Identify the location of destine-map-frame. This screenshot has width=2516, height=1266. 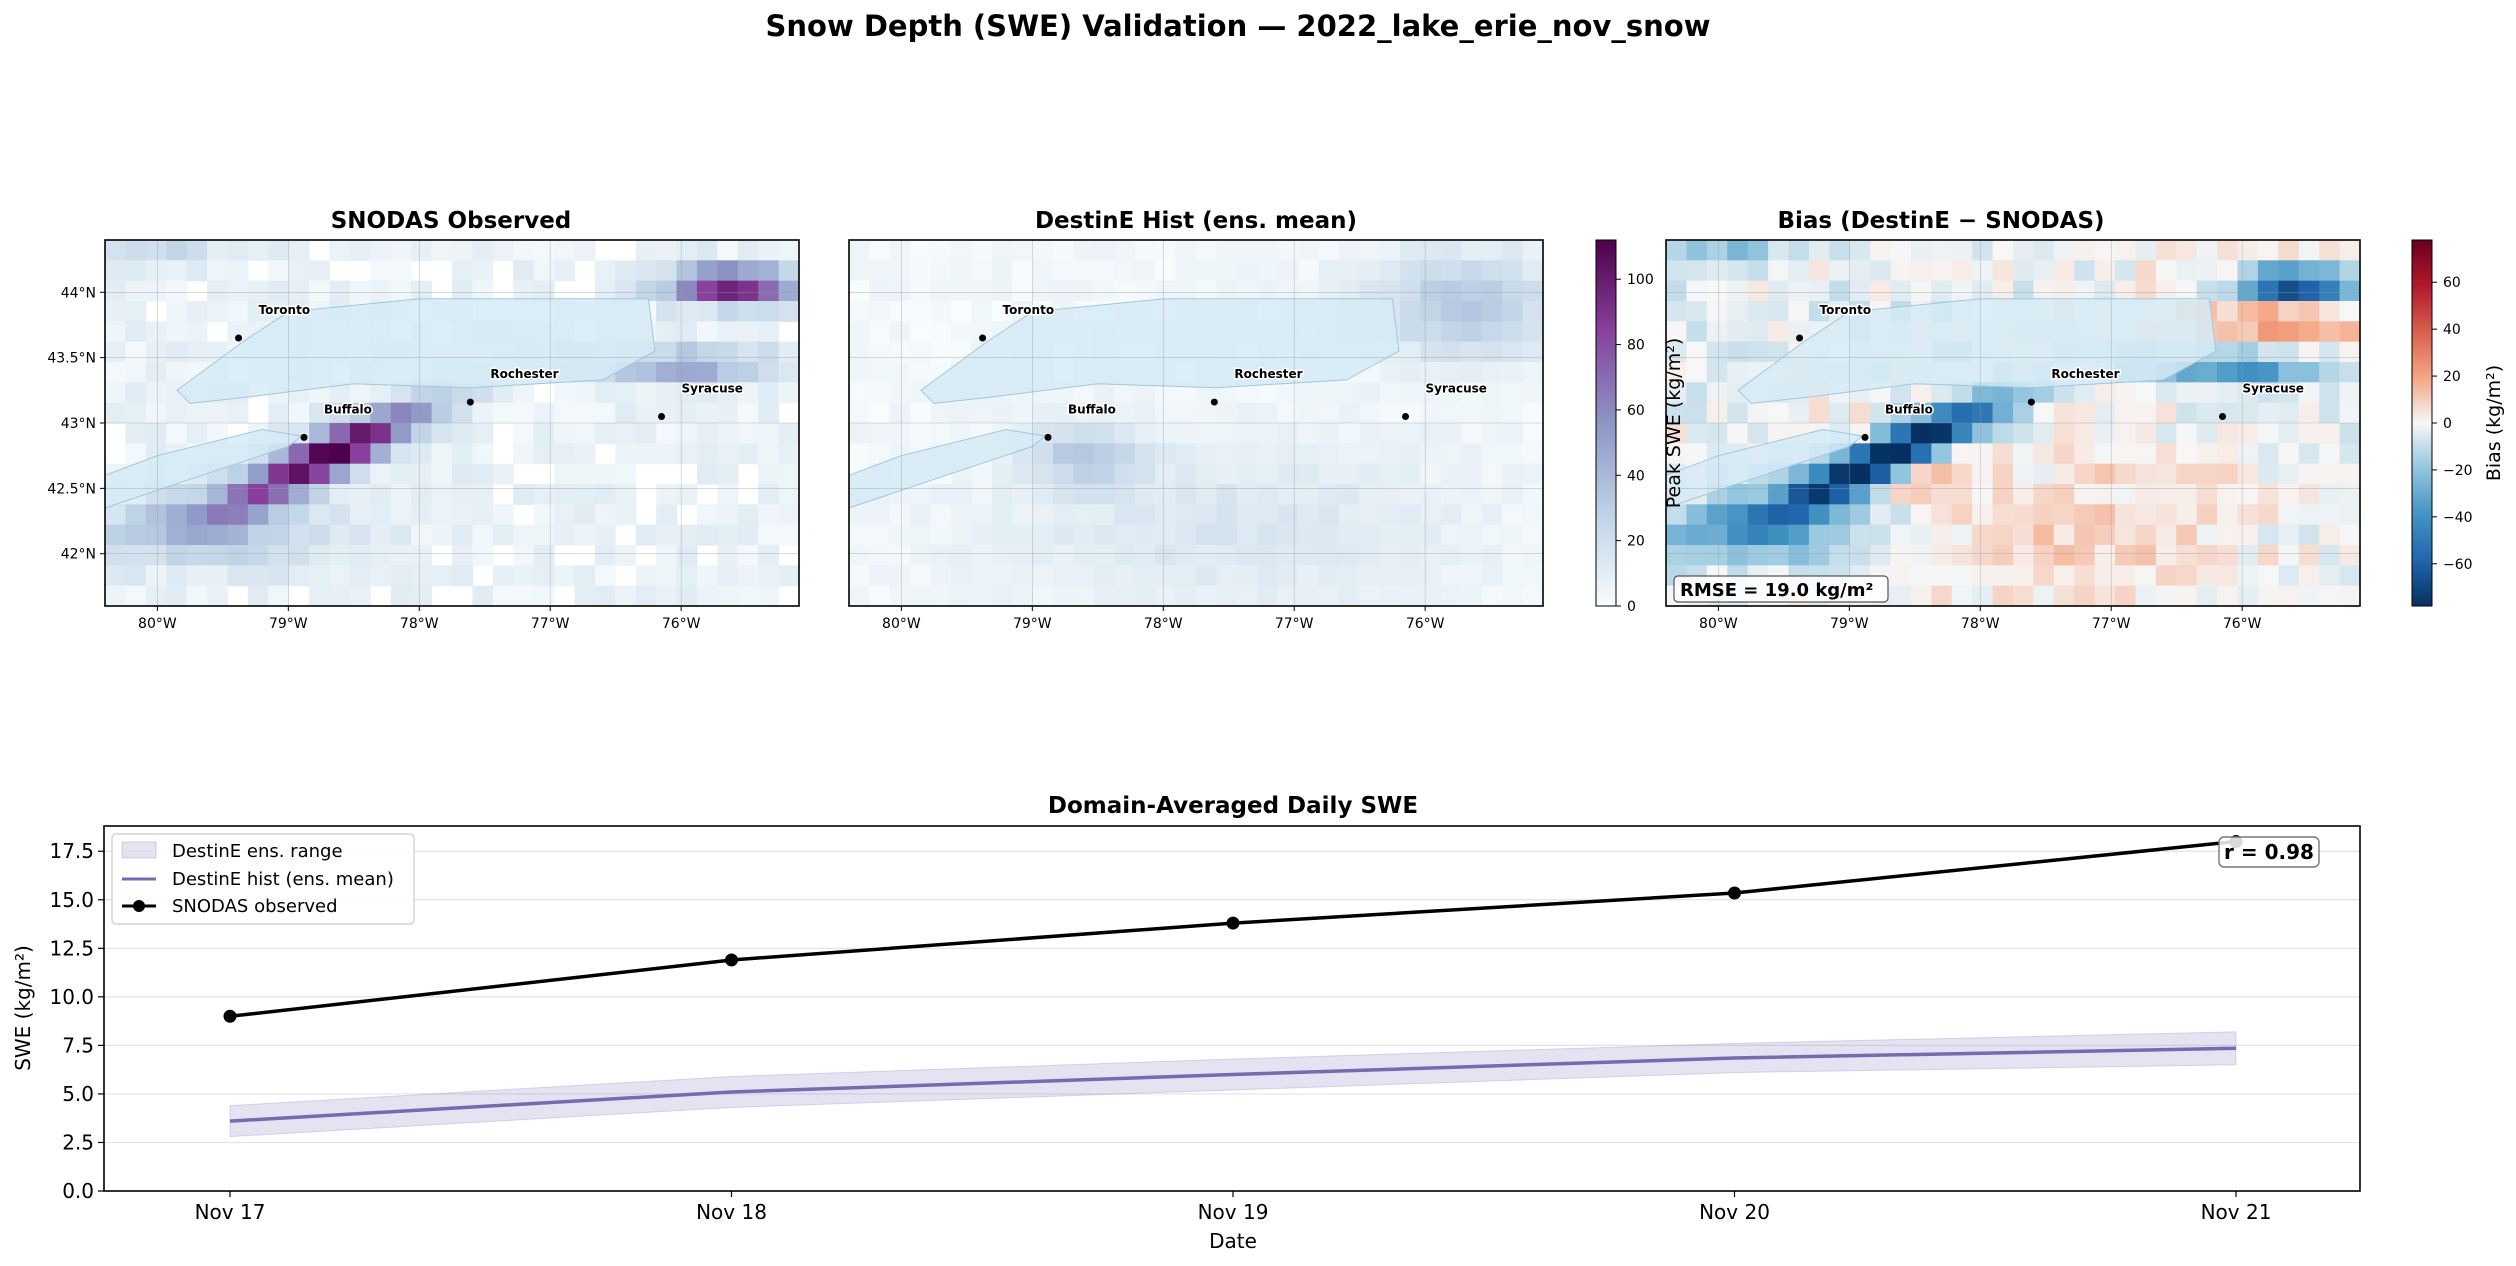
(1196, 423).